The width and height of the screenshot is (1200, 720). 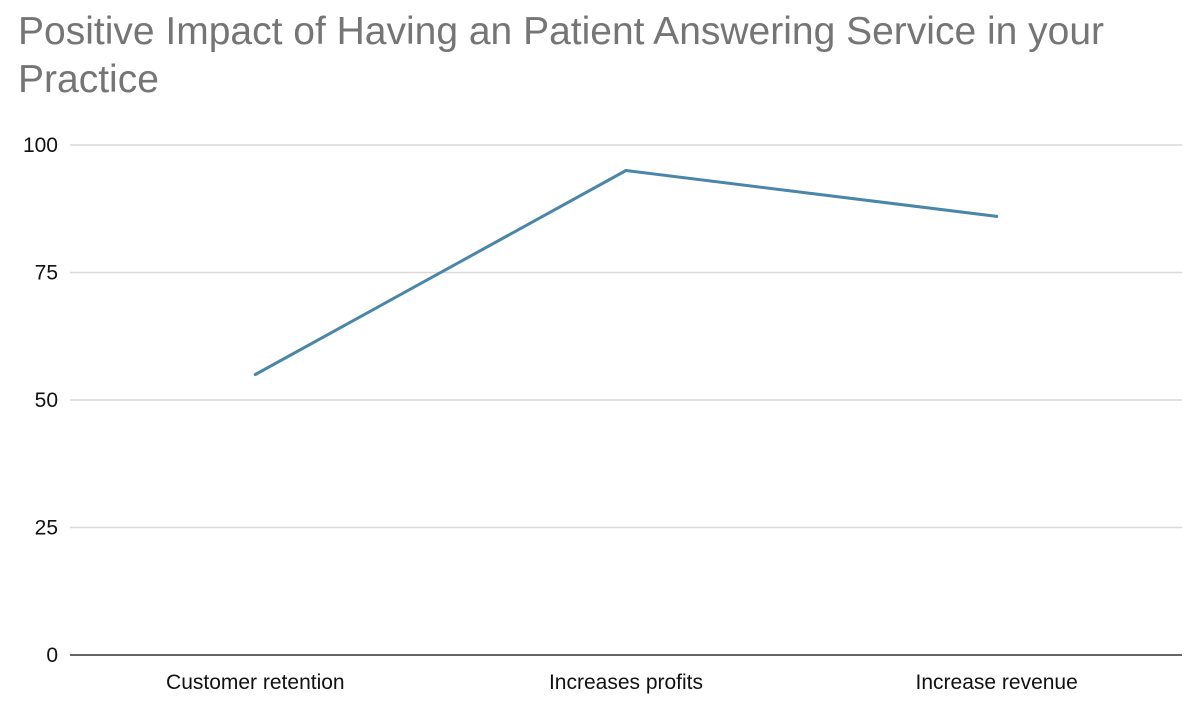 I want to click on y-tick-label: 0, so click(x=52, y=655).